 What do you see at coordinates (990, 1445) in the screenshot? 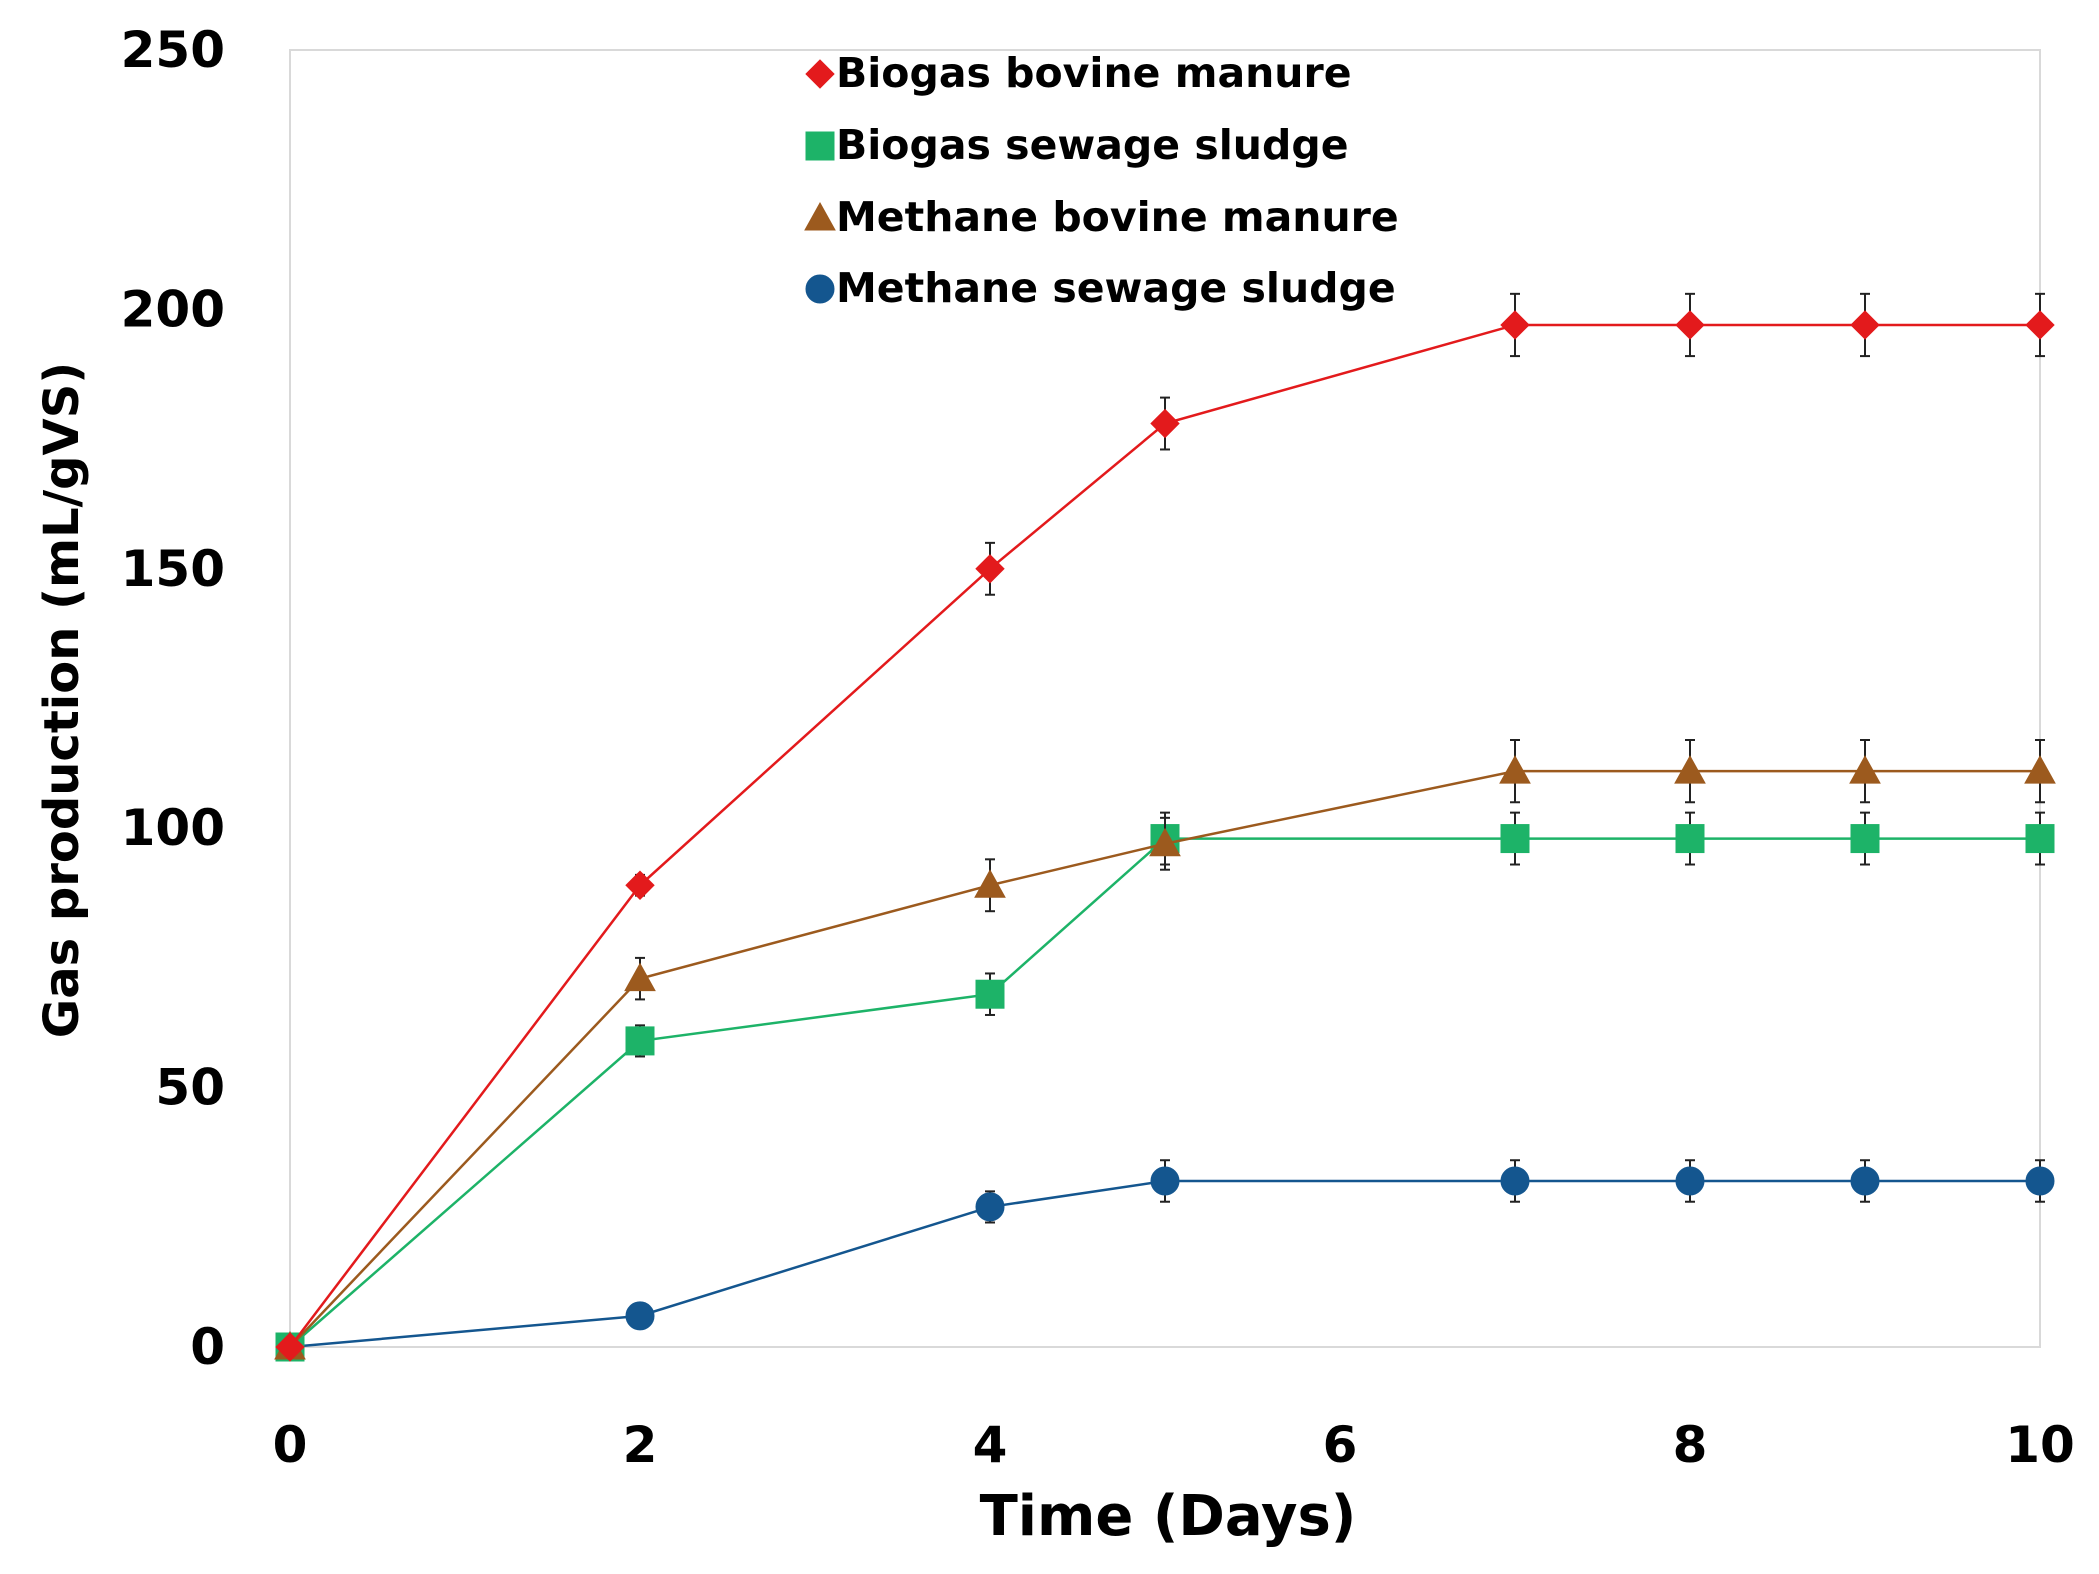
I see `x-tick-label: 4` at bounding box center [990, 1445].